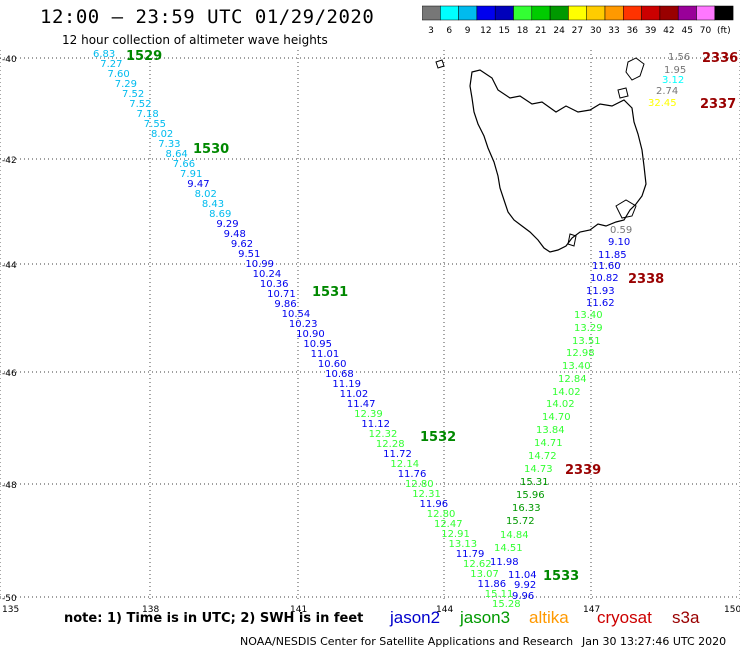 The image size is (740, 650). Describe the element at coordinates (538, 469) in the screenshot. I see `swh-value-label: 14.73` at that location.